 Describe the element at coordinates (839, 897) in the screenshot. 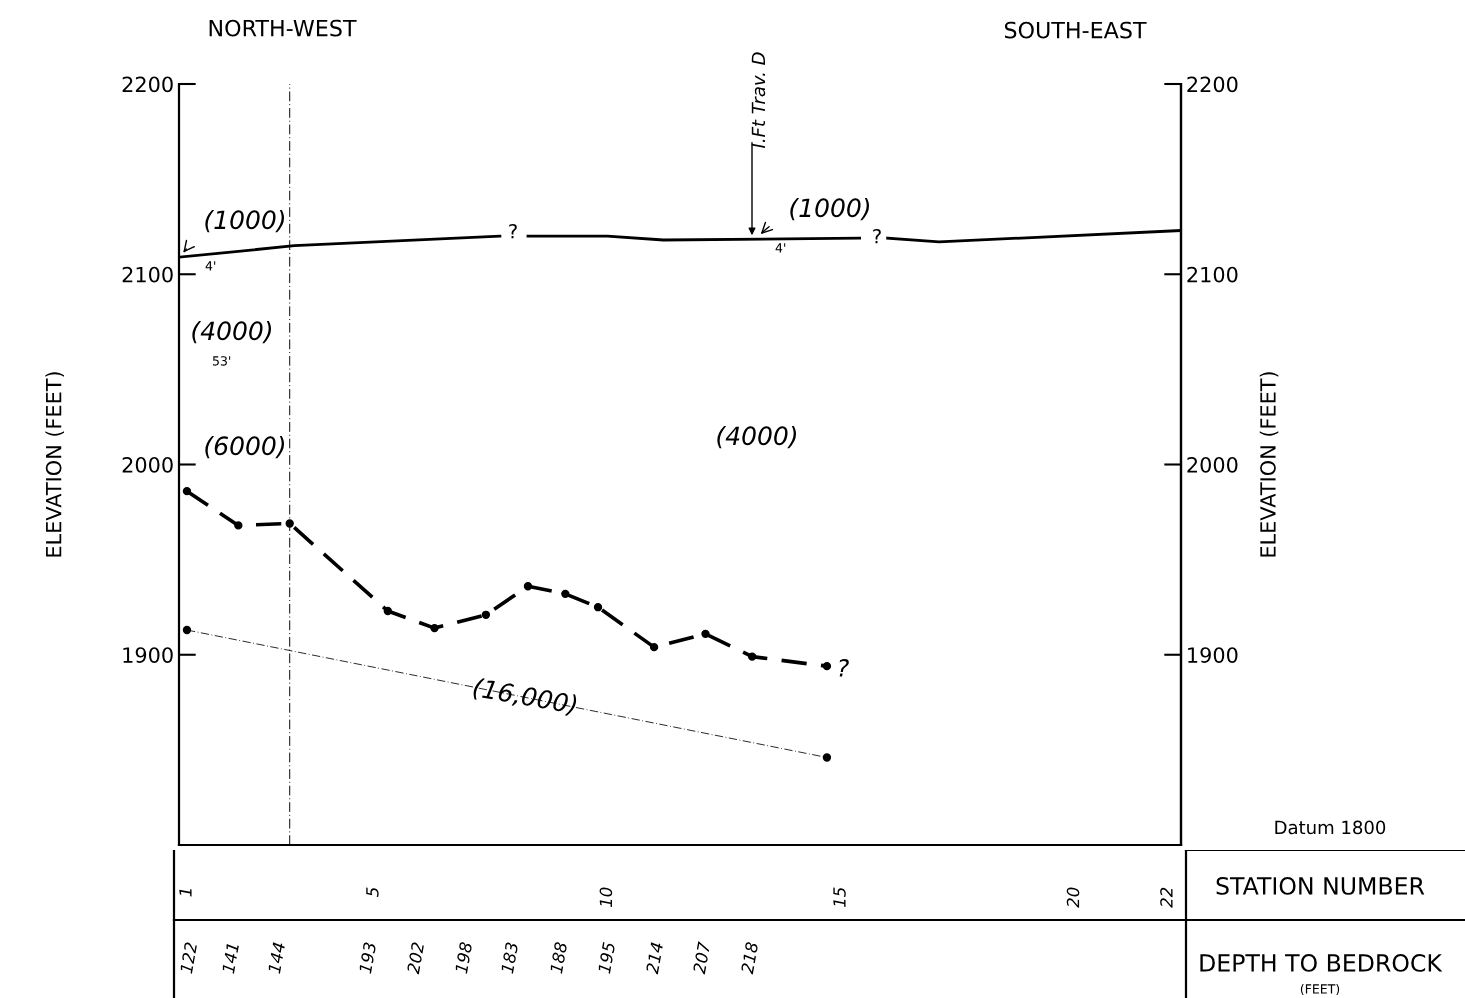

I see `x-tick-label: 15` at that location.